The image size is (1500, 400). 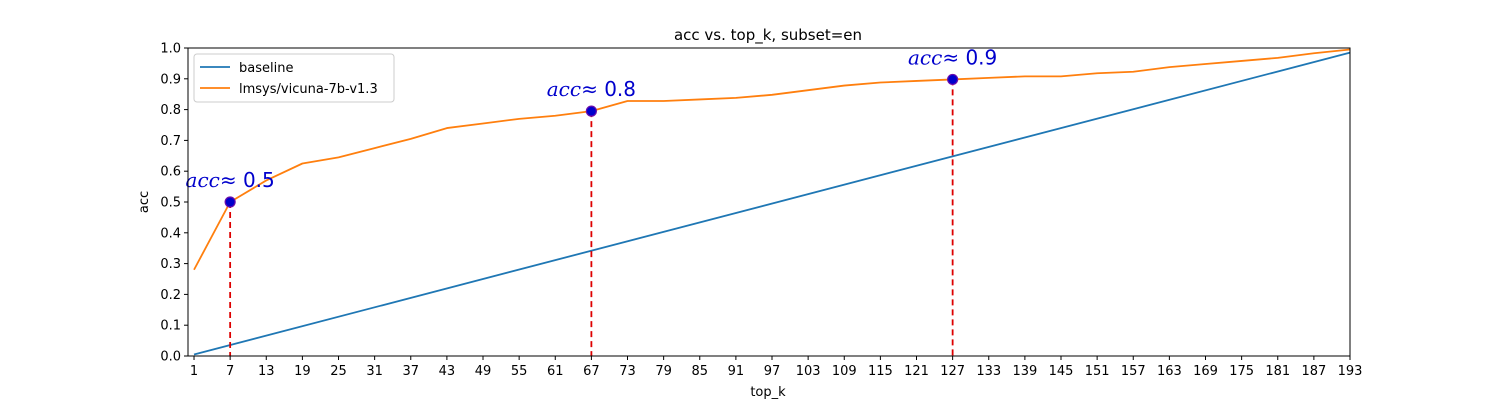 What do you see at coordinates (808, 371) in the screenshot?
I see `x-tick-label: 103` at bounding box center [808, 371].